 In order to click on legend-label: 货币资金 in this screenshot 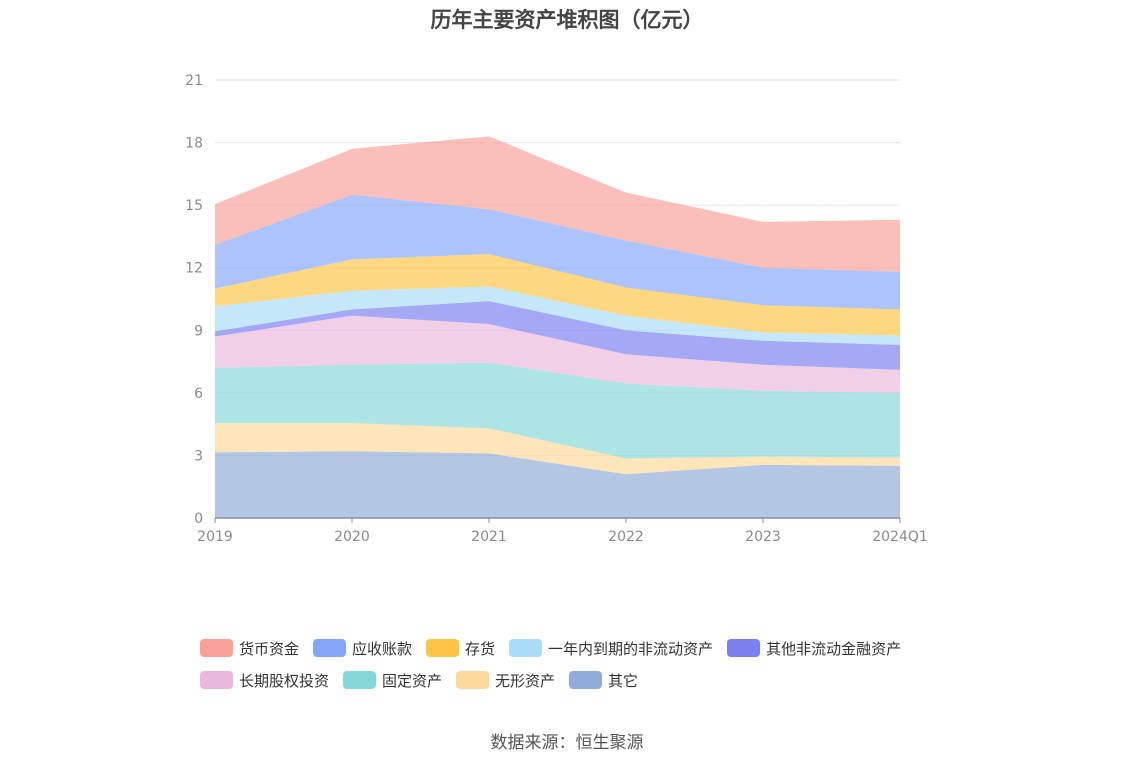, I will do `click(269, 648)`.